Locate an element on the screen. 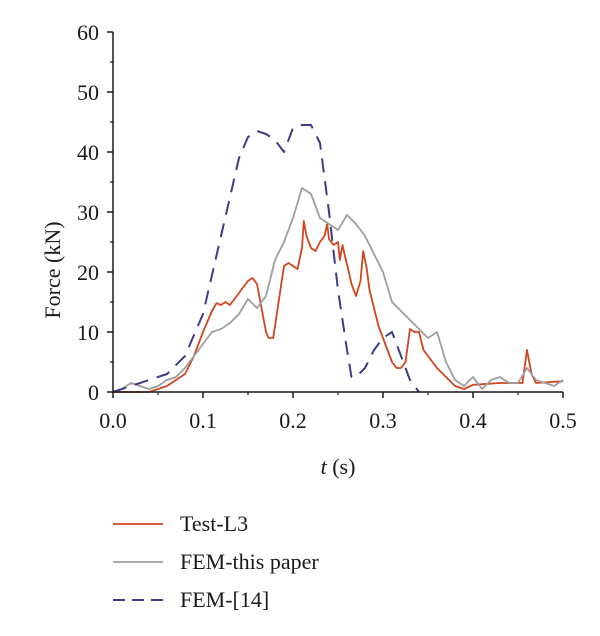 This screenshot has height=636, width=600. x-axis-unit: (s) is located at coordinates (341, 466).